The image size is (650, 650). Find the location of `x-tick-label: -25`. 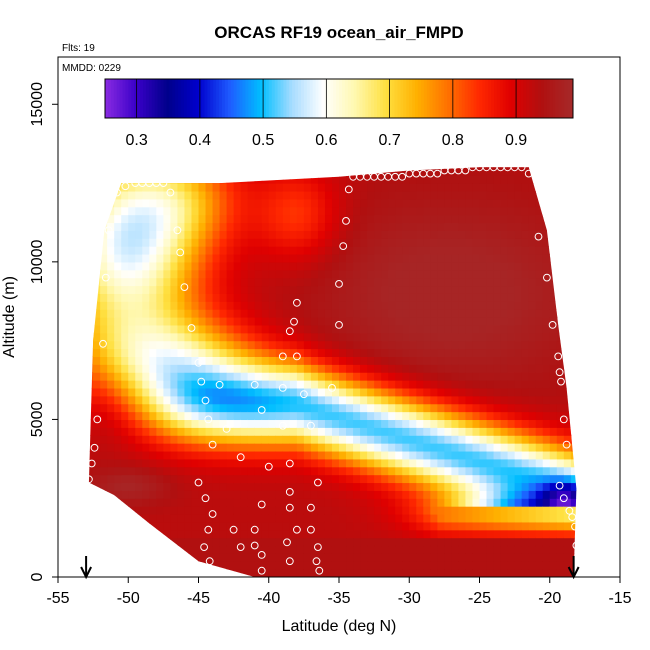

x-tick-label: -25 is located at coordinates (479, 598).